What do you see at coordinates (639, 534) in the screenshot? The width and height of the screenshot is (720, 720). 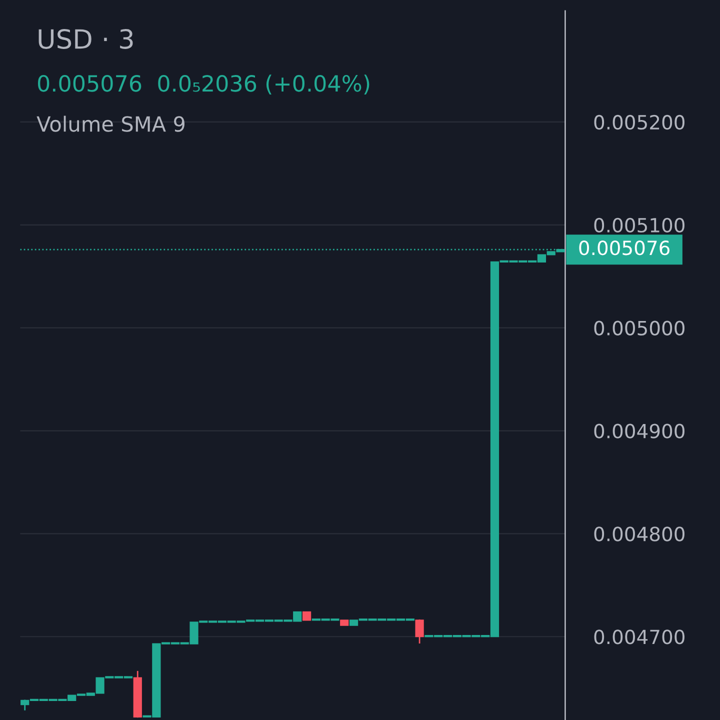 I see `y-tick-label: 0.004800` at bounding box center [639, 534].